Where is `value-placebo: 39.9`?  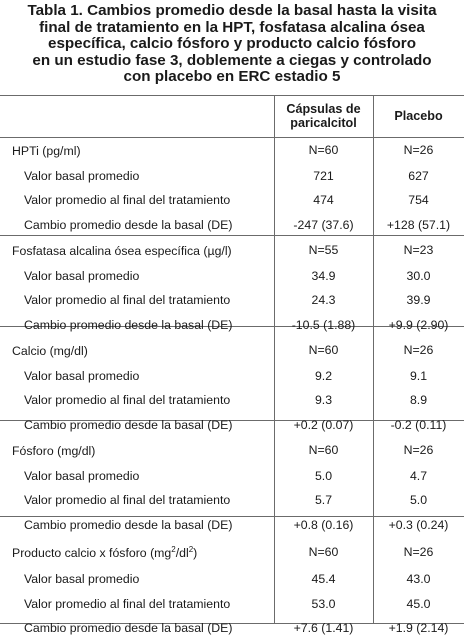 value-placebo: 39.9 is located at coordinates (418, 300).